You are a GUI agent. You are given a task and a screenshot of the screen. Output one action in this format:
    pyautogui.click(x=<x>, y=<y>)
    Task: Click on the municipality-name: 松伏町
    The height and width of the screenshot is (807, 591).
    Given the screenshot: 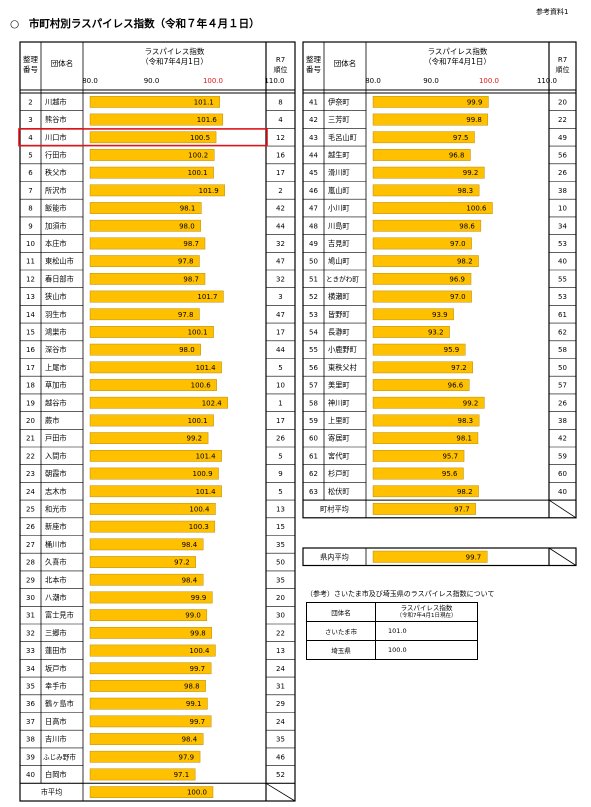 What is the action you would take?
    pyautogui.click(x=339, y=491)
    